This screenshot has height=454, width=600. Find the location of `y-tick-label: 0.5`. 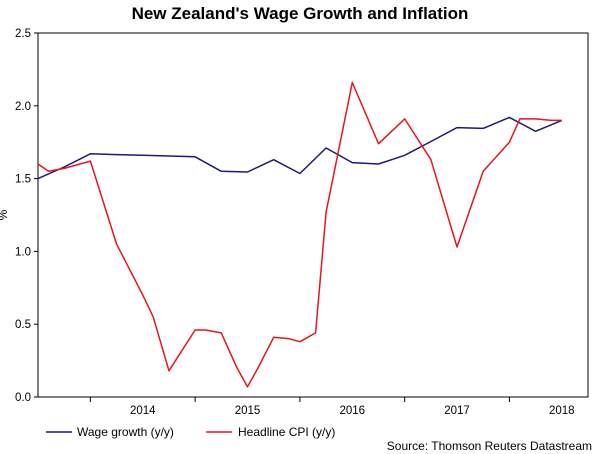

y-tick-label: 0.5 is located at coordinates (23, 325).